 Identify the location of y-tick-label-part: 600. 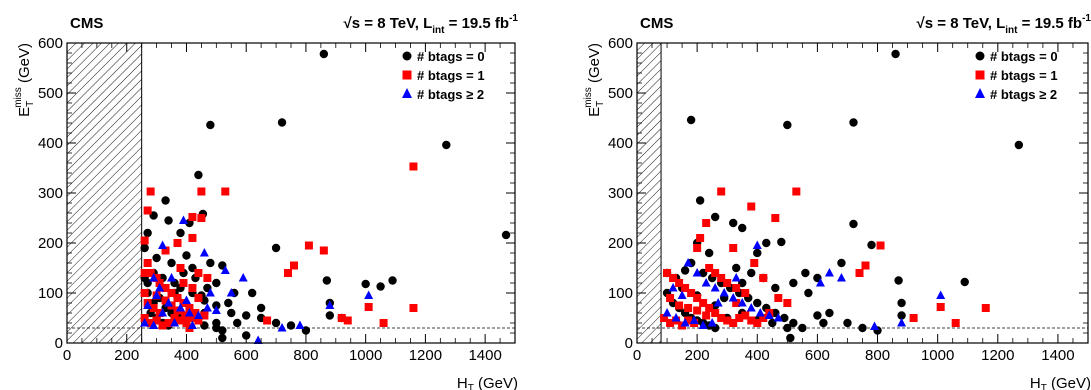
(50, 43).